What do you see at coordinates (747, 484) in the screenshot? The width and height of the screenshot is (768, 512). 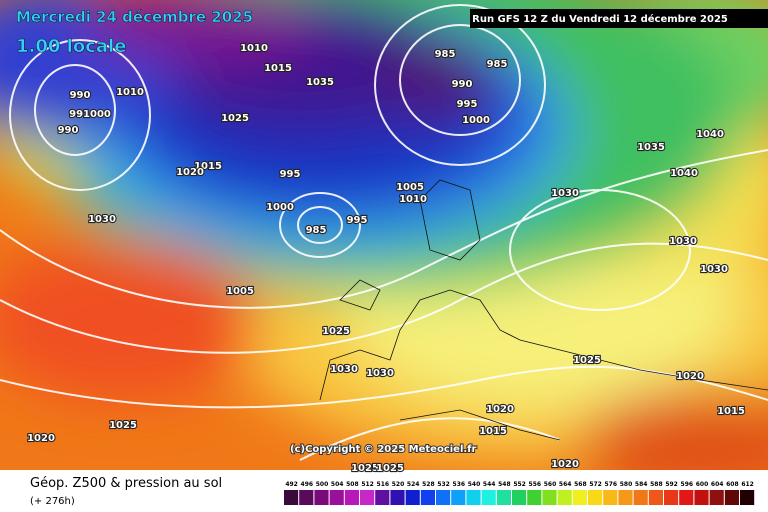 I see `legend-tick-label: 612` at bounding box center [747, 484].